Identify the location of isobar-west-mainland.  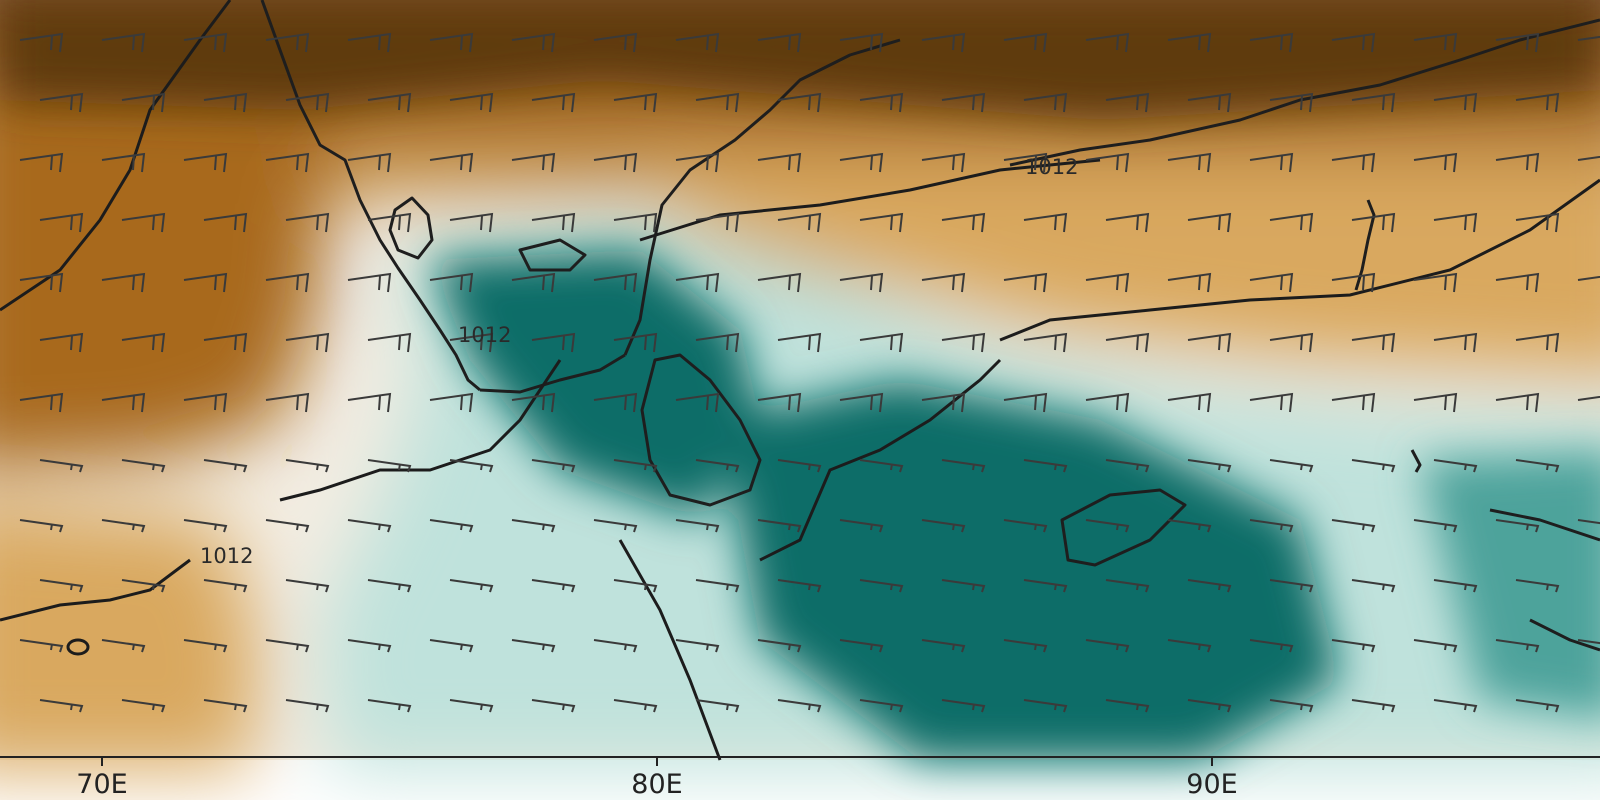
(116, 156).